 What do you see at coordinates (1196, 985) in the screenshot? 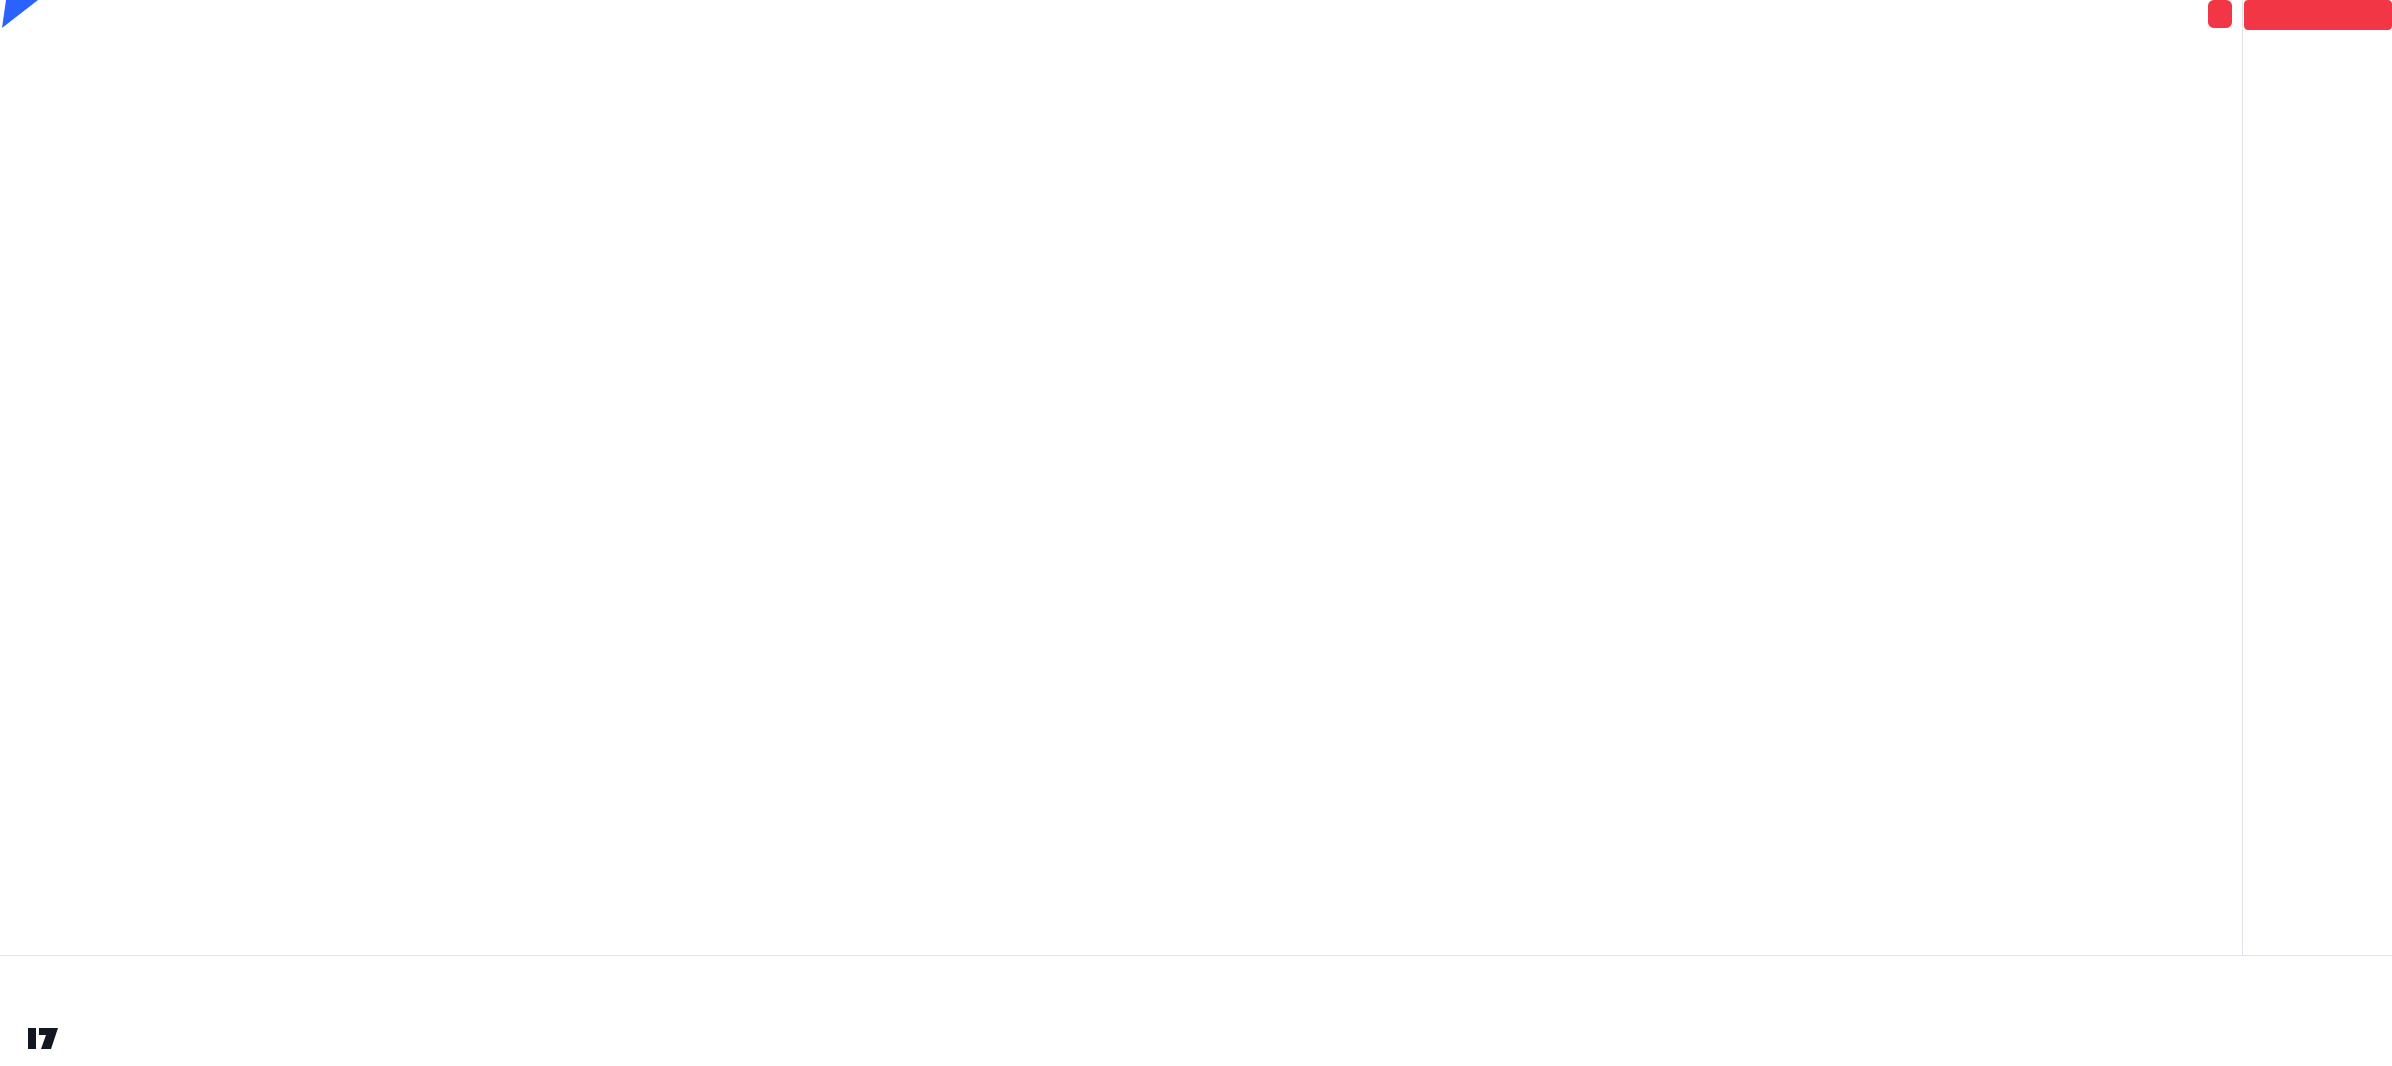
I see `time-axis` at bounding box center [1196, 985].